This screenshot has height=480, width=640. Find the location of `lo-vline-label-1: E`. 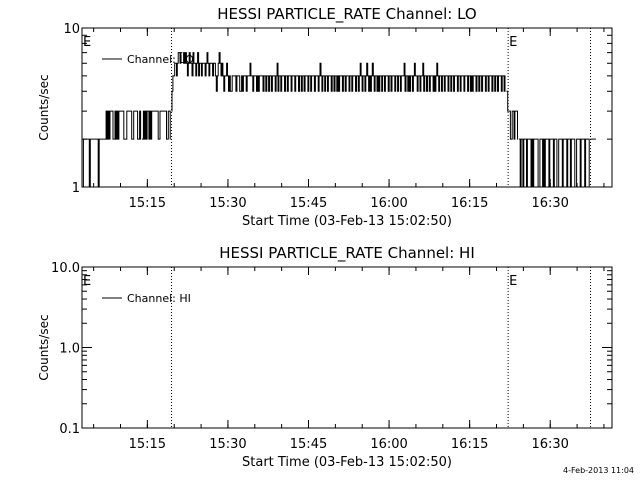

lo-vline-label-1: E is located at coordinates (513, 42).